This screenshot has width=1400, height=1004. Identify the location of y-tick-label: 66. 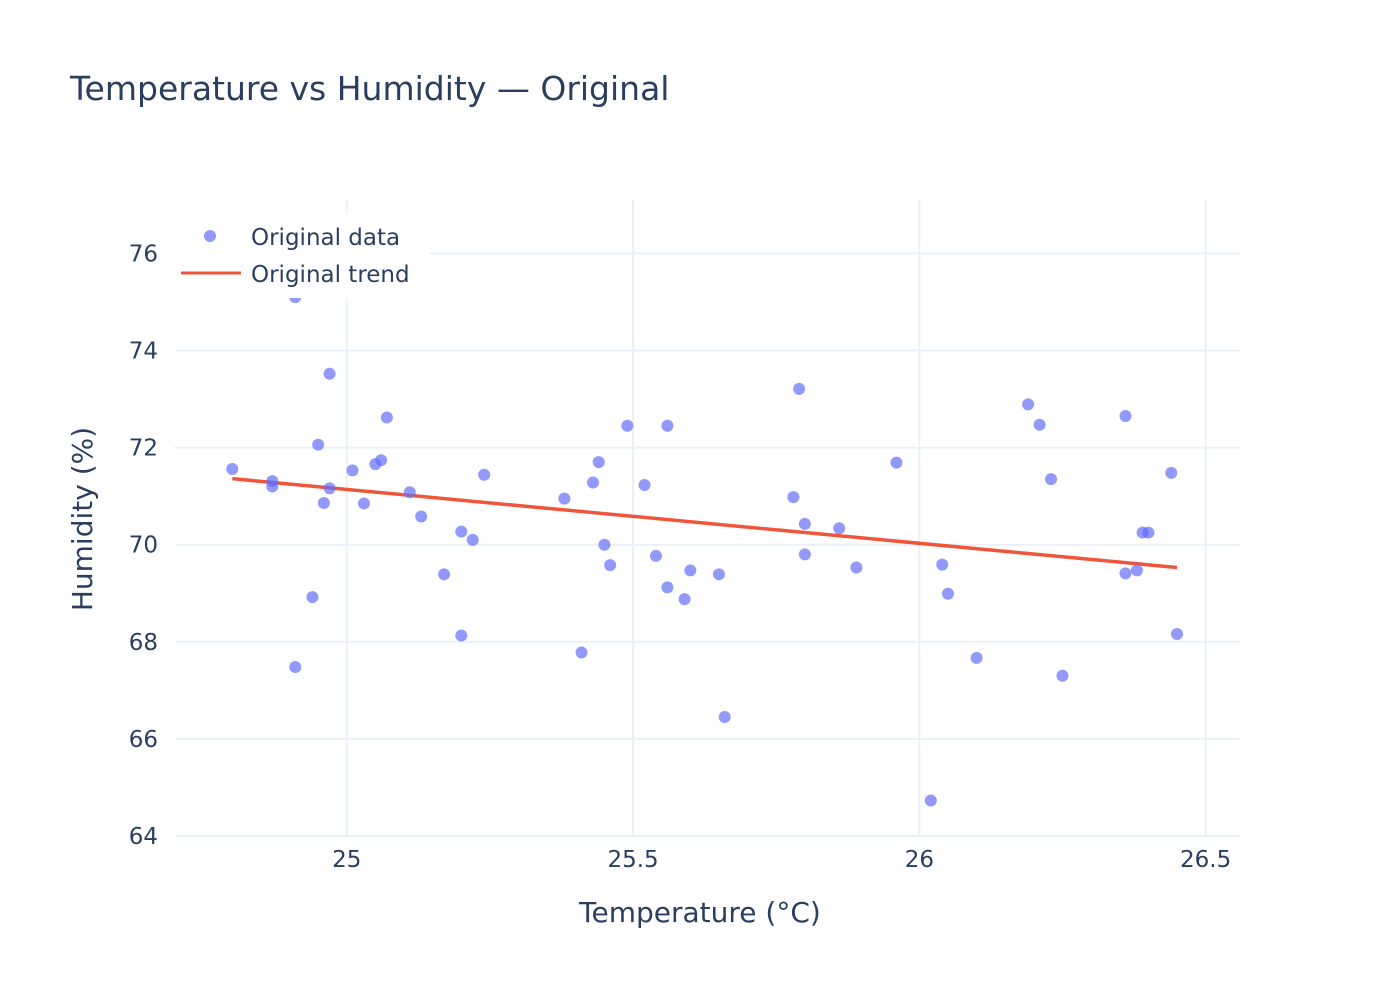
(143, 740).